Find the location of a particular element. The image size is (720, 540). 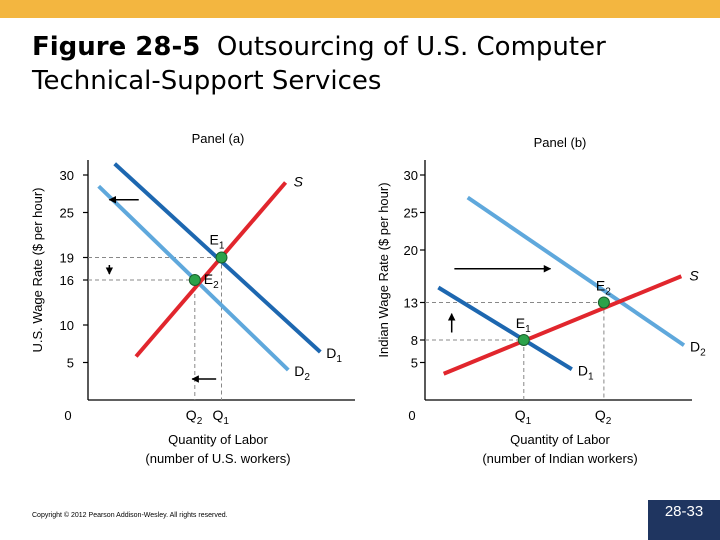

panel-a-x-tick-label-sub: 2 is located at coordinates (200, 421).